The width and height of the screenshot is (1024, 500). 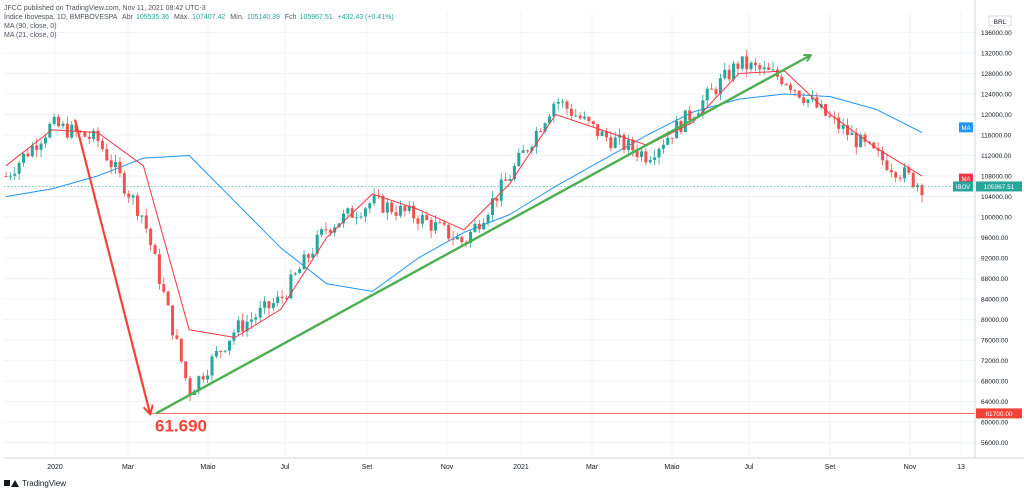 What do you see at coordinates (181, 425) in the screenshot?
I see `low-annotation: 61.690` at bounding box center [181, 425].